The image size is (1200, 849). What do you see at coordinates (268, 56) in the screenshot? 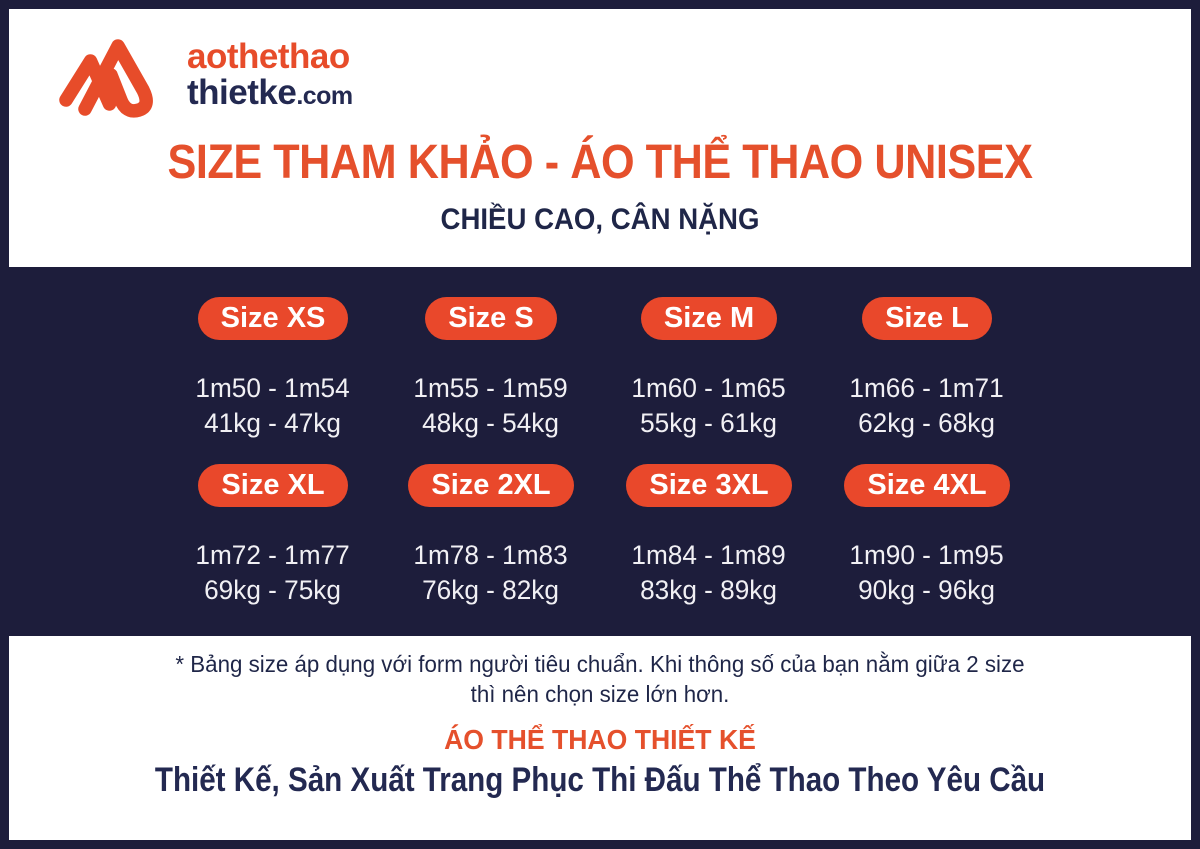
I see `brand-name-line1: aothethao` at bounding box center [268, 56].